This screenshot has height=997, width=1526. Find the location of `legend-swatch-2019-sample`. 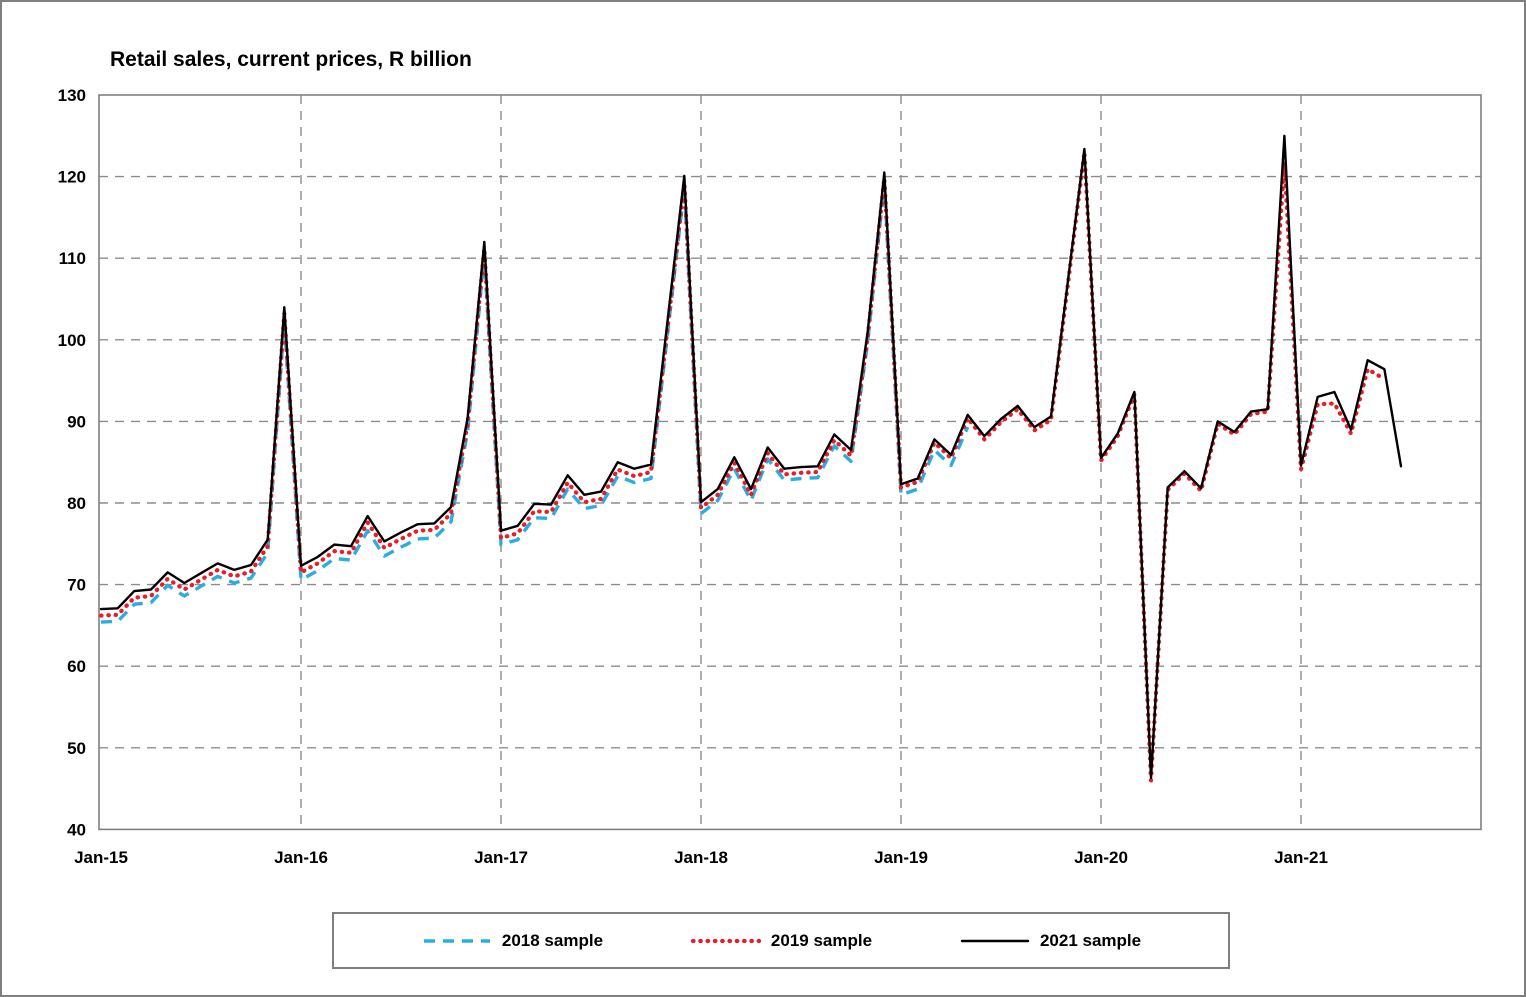

legend-swatch-2019-sample is located at coordinates (726, 940).